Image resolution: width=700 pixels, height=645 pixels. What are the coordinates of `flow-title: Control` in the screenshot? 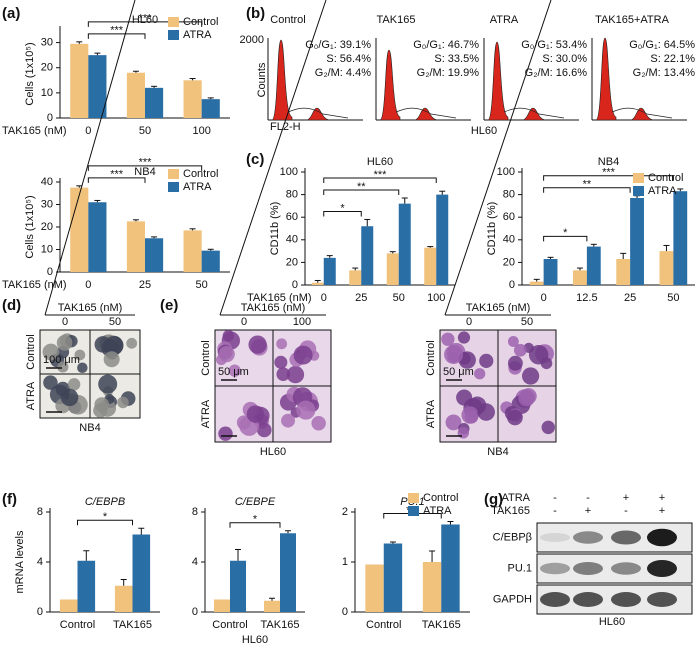 It's located at (287, 20).